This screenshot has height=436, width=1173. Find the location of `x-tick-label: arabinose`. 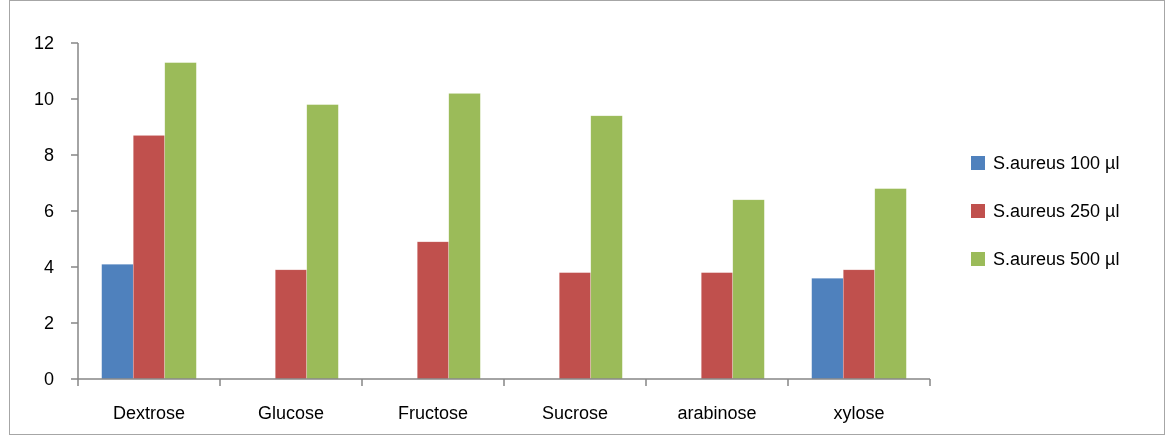

x-tick-label: arabinose is located at coordinates (717, 413).